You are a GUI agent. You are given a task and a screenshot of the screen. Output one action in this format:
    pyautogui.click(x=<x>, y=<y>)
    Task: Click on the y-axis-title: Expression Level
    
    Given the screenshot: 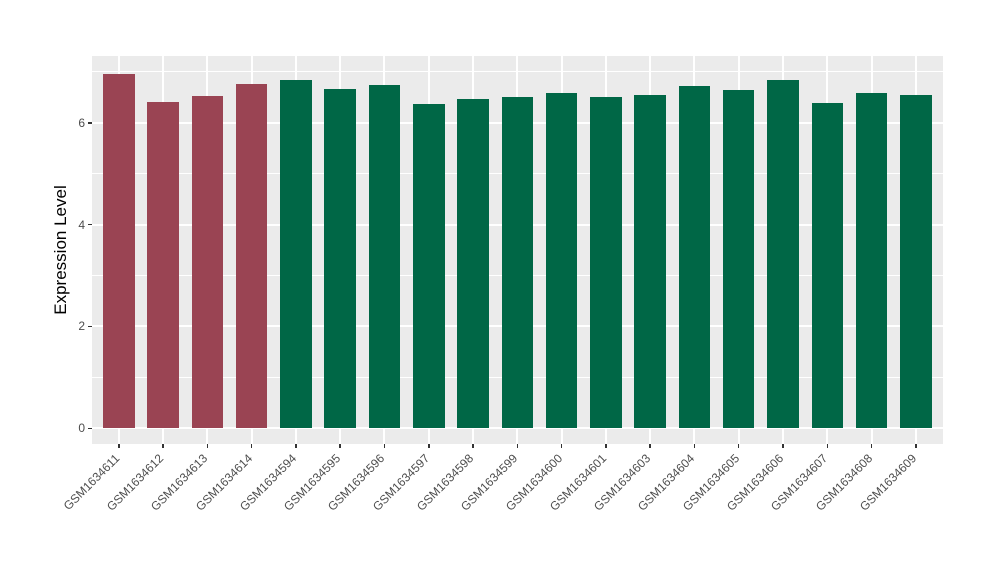 What is the action you would take?
    pyautogui.click(x=60, y=250)
    